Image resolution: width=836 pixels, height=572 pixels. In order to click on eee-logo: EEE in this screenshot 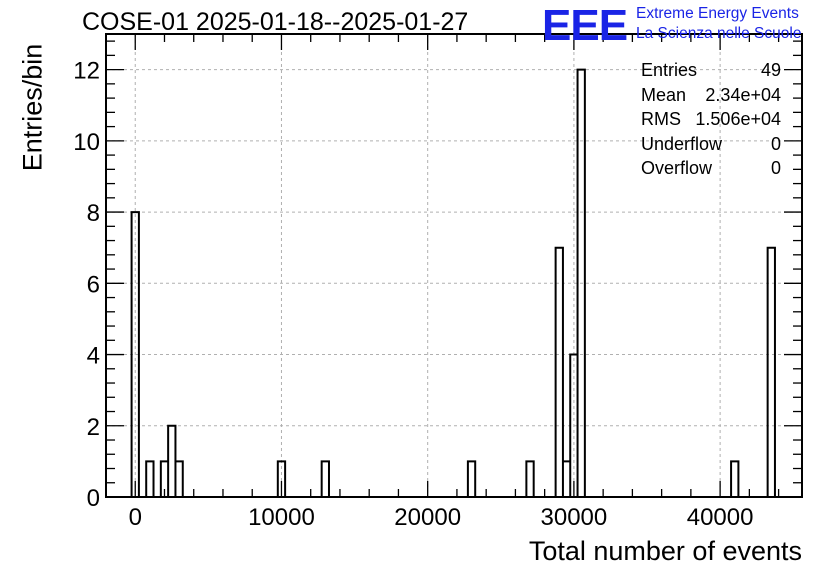, I will do `click(585, 25)`.